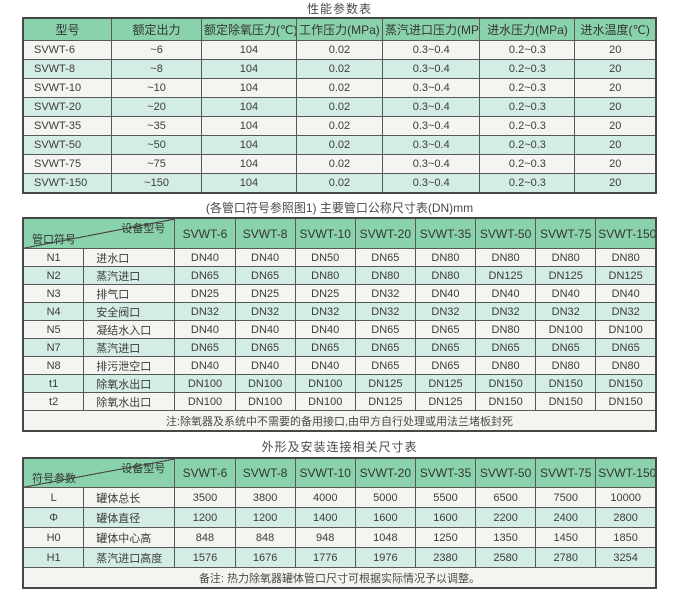 The height and width of the screenshot is (589, 679). What do you see at coordinates (129, 329) in the screenshot?
I see `row-name: 凝结水入口` at bounding box center [129, 329].